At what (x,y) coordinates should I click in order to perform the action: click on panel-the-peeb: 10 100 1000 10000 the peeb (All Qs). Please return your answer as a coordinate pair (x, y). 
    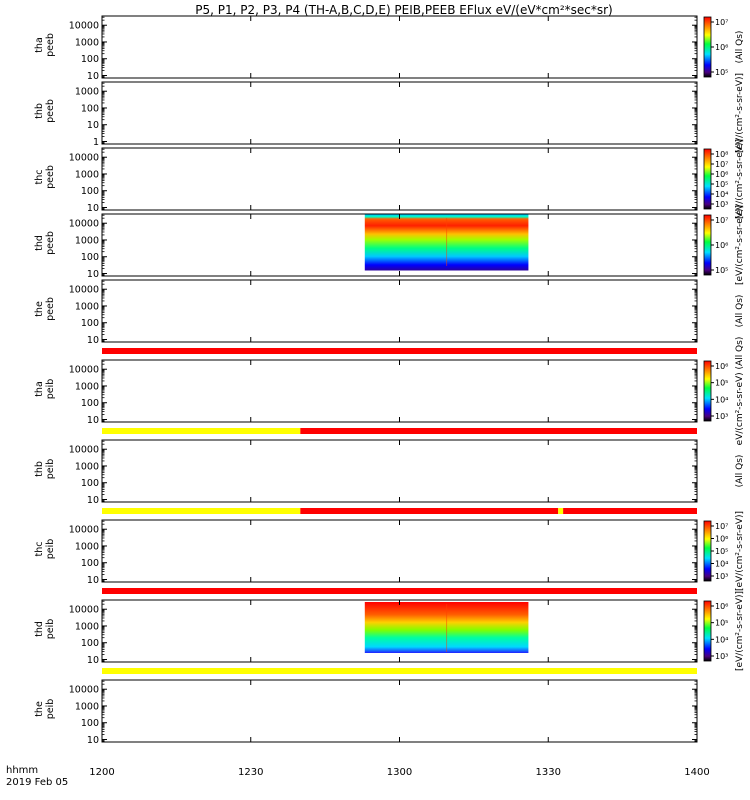
    Looking at the image, I should click on (389, 316).